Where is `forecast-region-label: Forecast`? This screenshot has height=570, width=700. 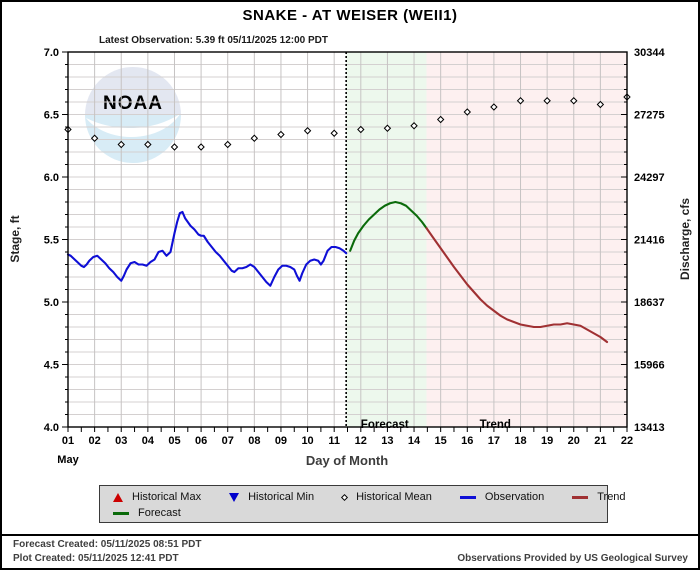
forecast-region-label: Forecast is located at coordinates (385, 425).